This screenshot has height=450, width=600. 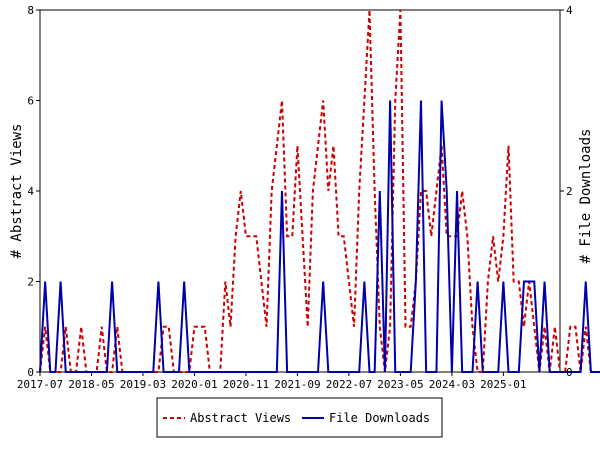 What do you see at coordinates (569, 10) in the screenshot?
I see `right-y-tick-label: 4` at bounding box center [569, 10].